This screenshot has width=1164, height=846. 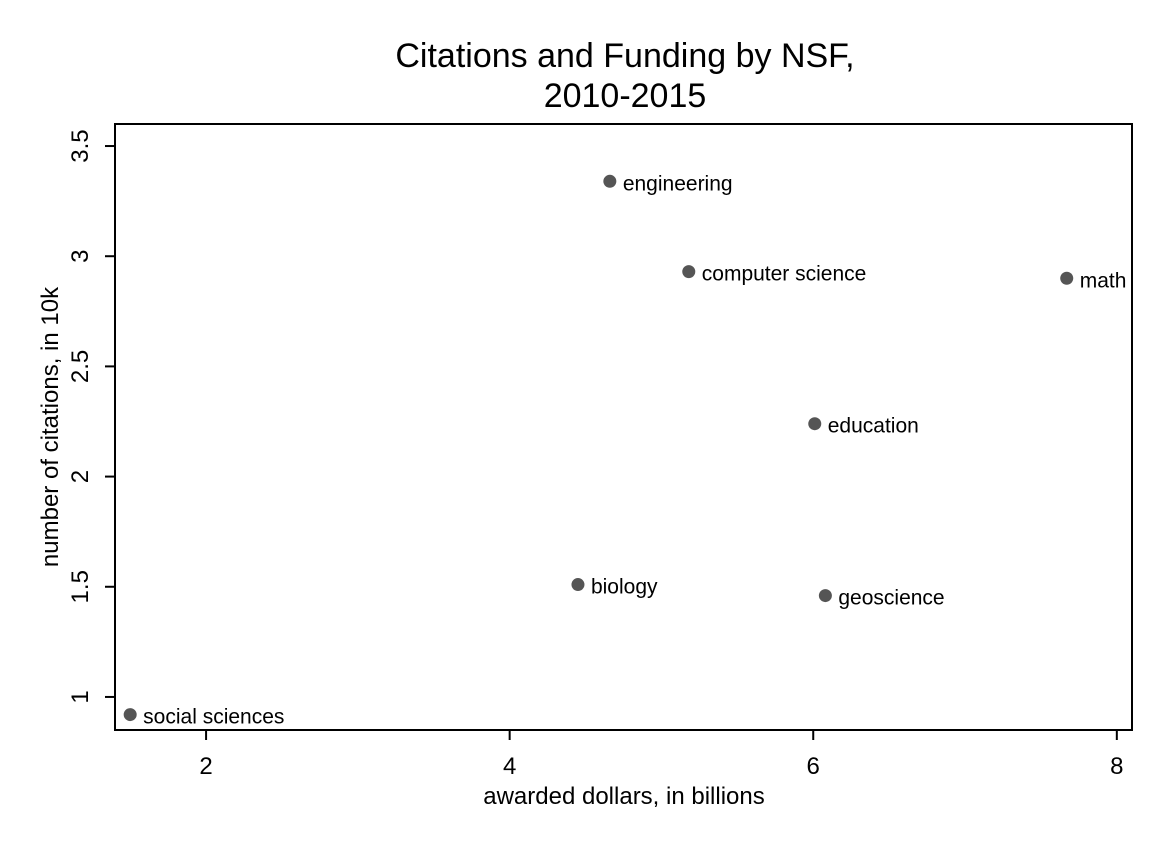 What do you see at coordinates (624, 56) in the screenshot?
I see `chart-title-line-1: Citations and Funding by NSF,` at bounding box center [624, 56].